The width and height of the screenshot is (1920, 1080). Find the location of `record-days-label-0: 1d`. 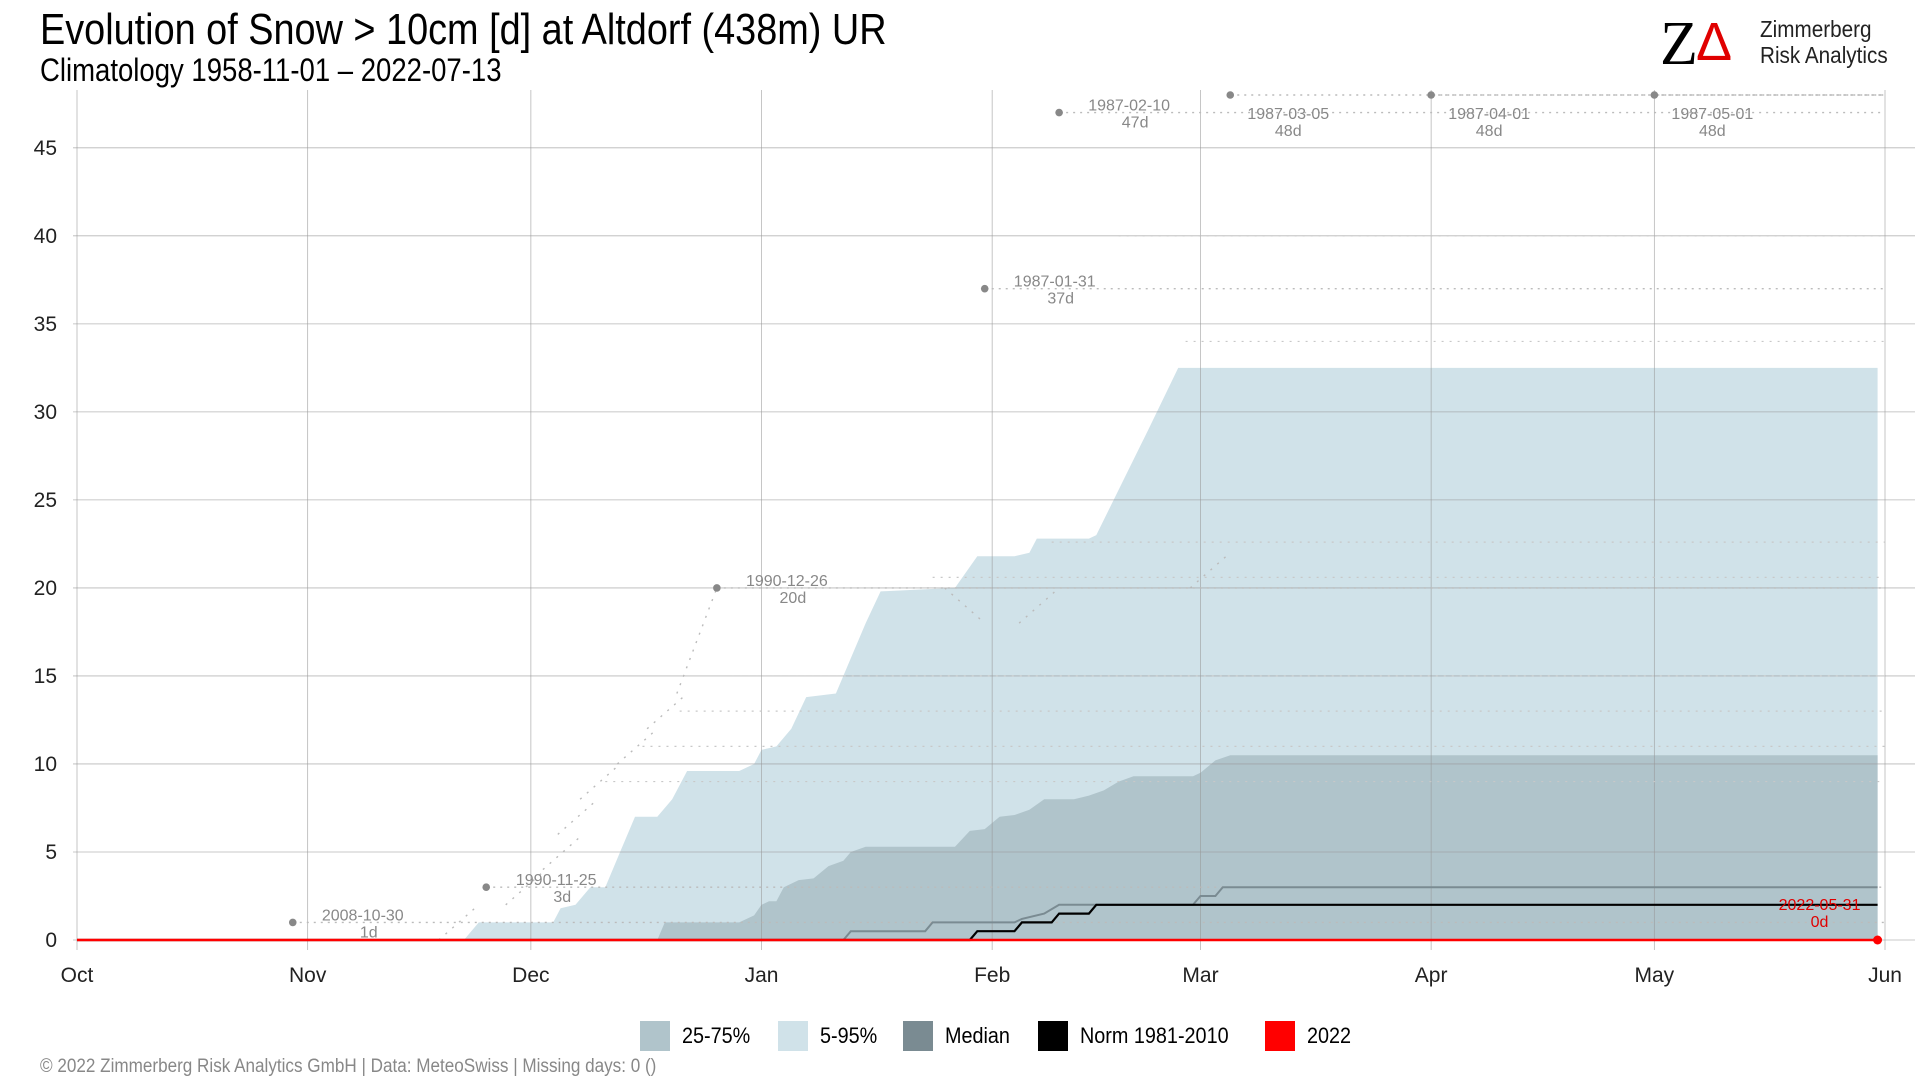

record-days-label-0: 1d is located at coordinates (369, 932).